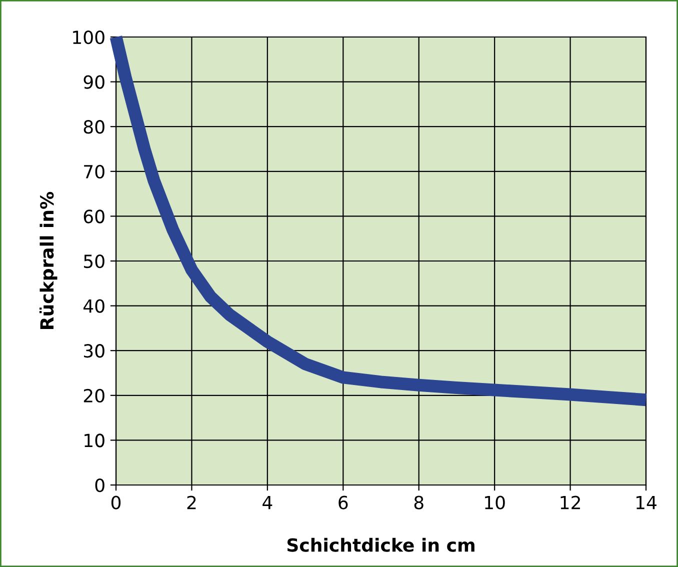 The image size is (678, 567). Describe the element at coordinates (94, 351) in the screenshot. I see `y-tick-label: 30` at that location.